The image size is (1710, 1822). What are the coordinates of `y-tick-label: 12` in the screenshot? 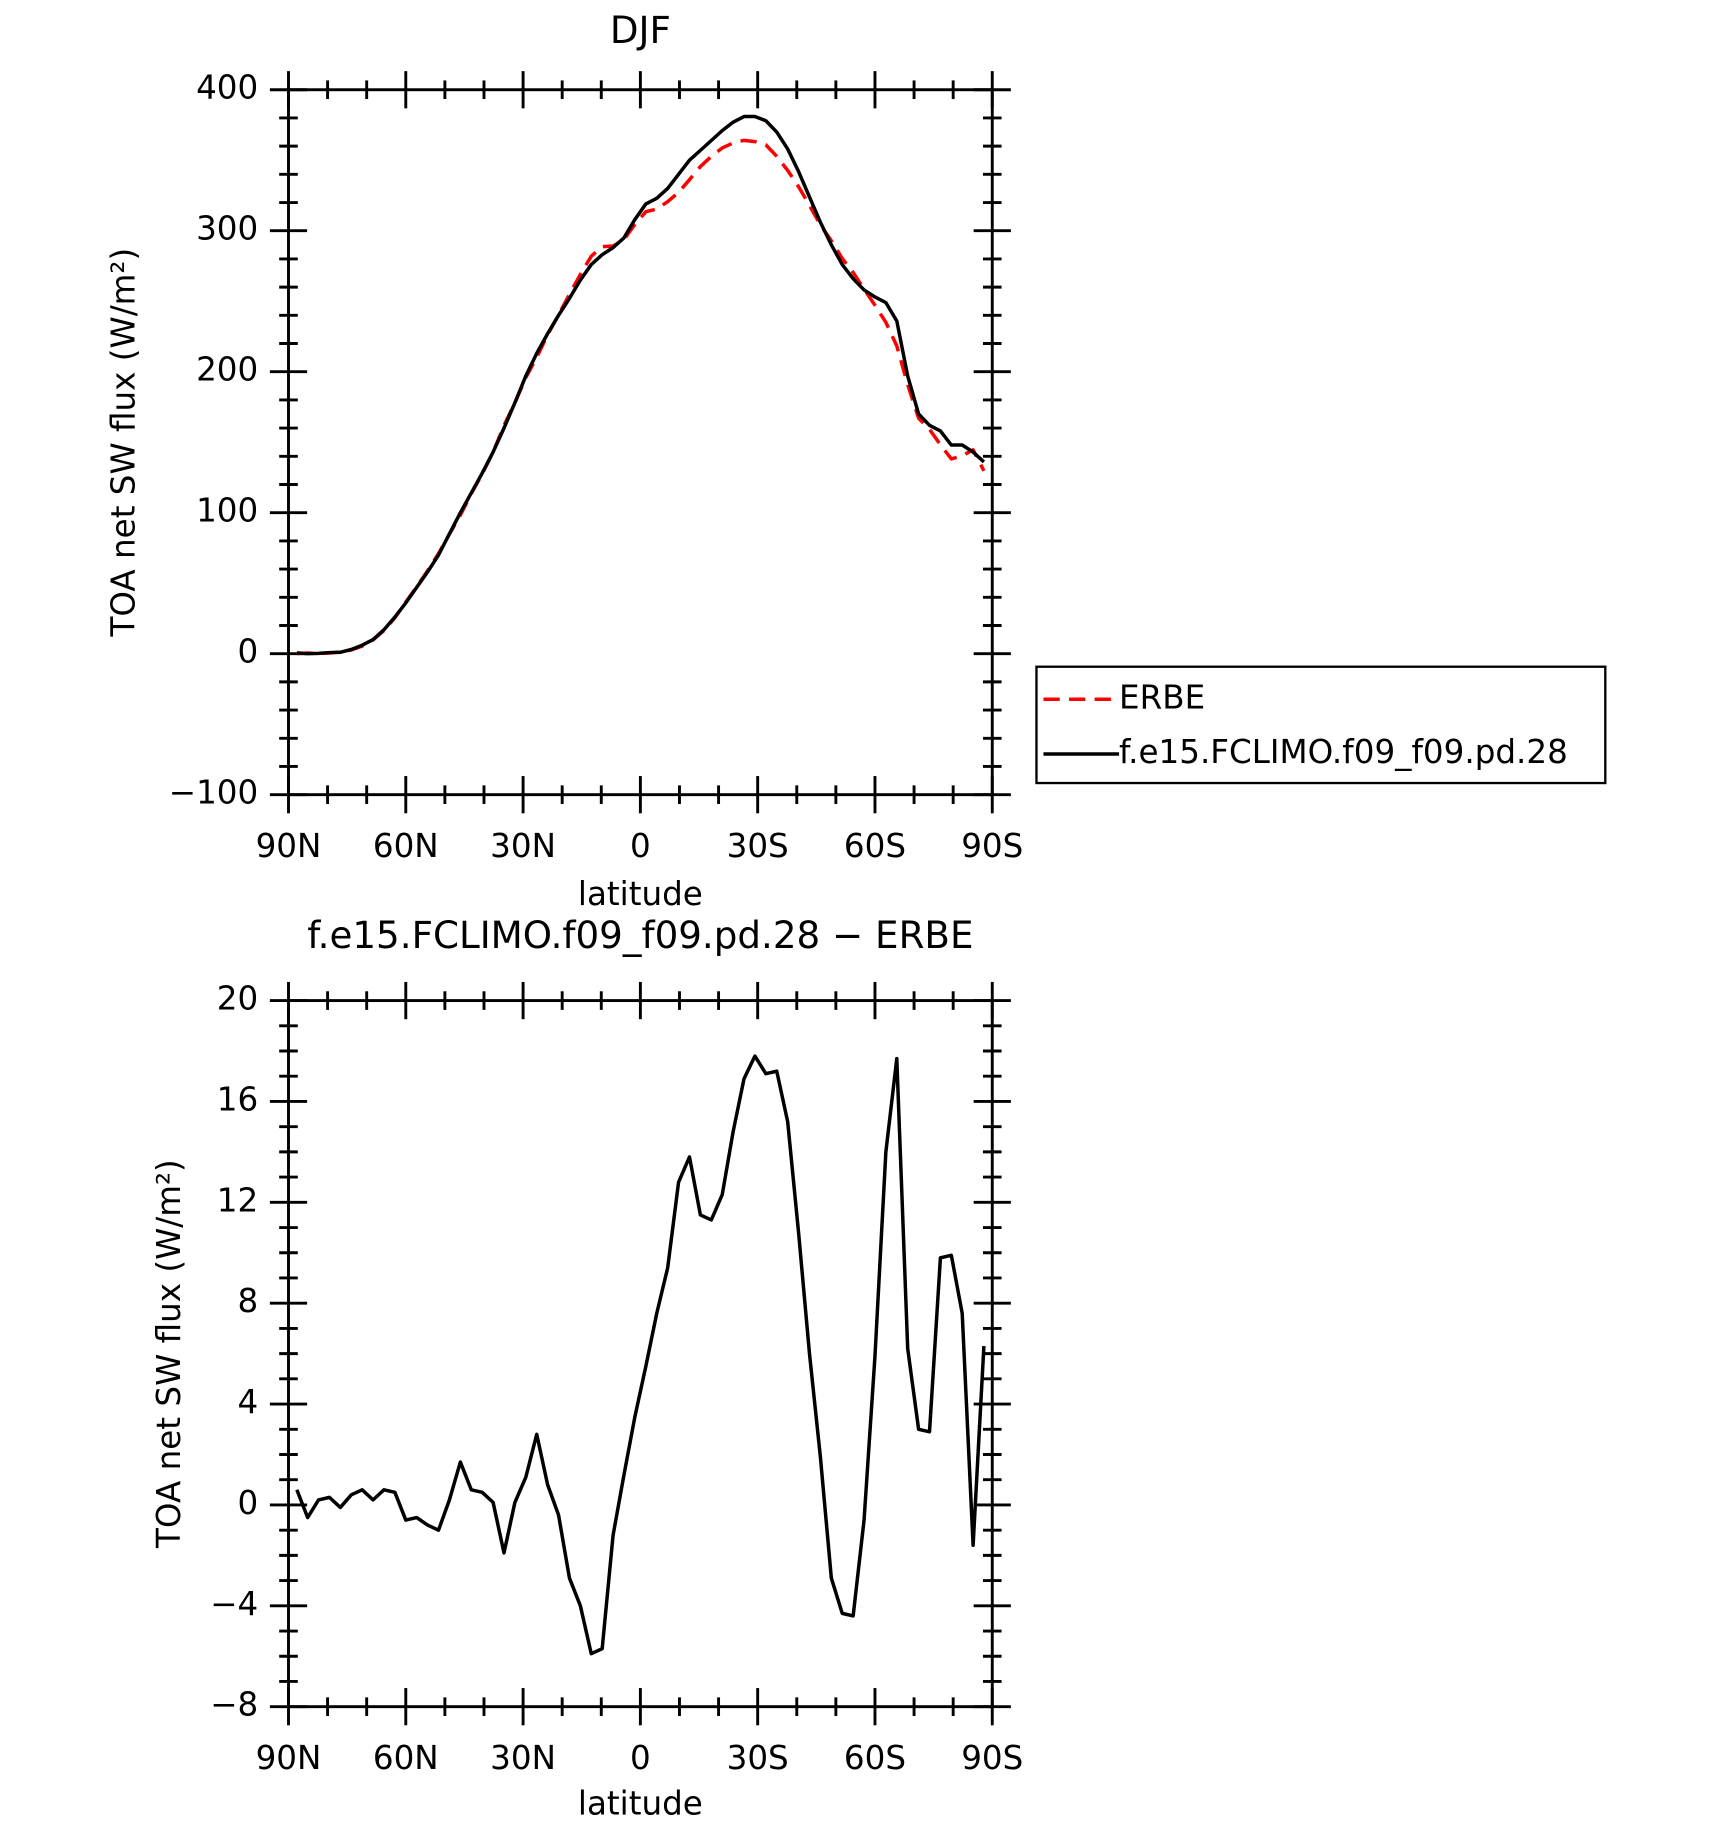 It's located at (237, 1200).